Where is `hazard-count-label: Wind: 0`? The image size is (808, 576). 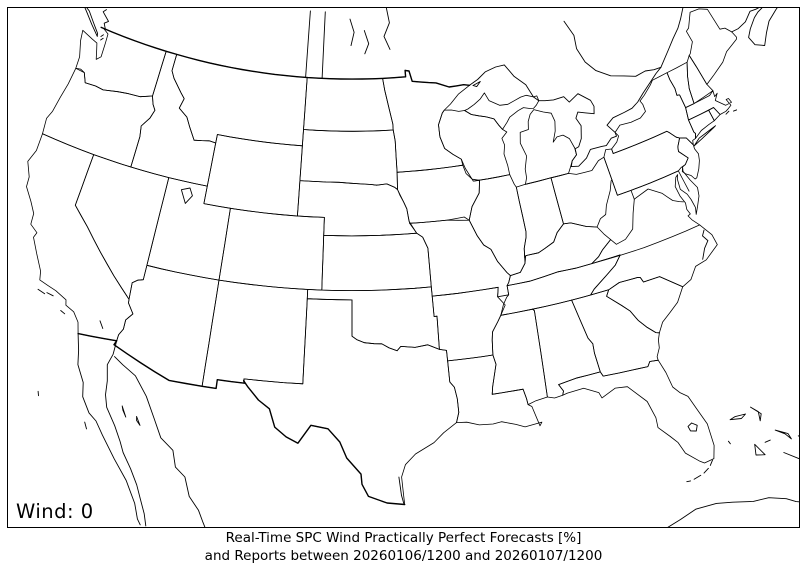 hazard-count-label: Wind: 0 is located at coordinates (55, 511).